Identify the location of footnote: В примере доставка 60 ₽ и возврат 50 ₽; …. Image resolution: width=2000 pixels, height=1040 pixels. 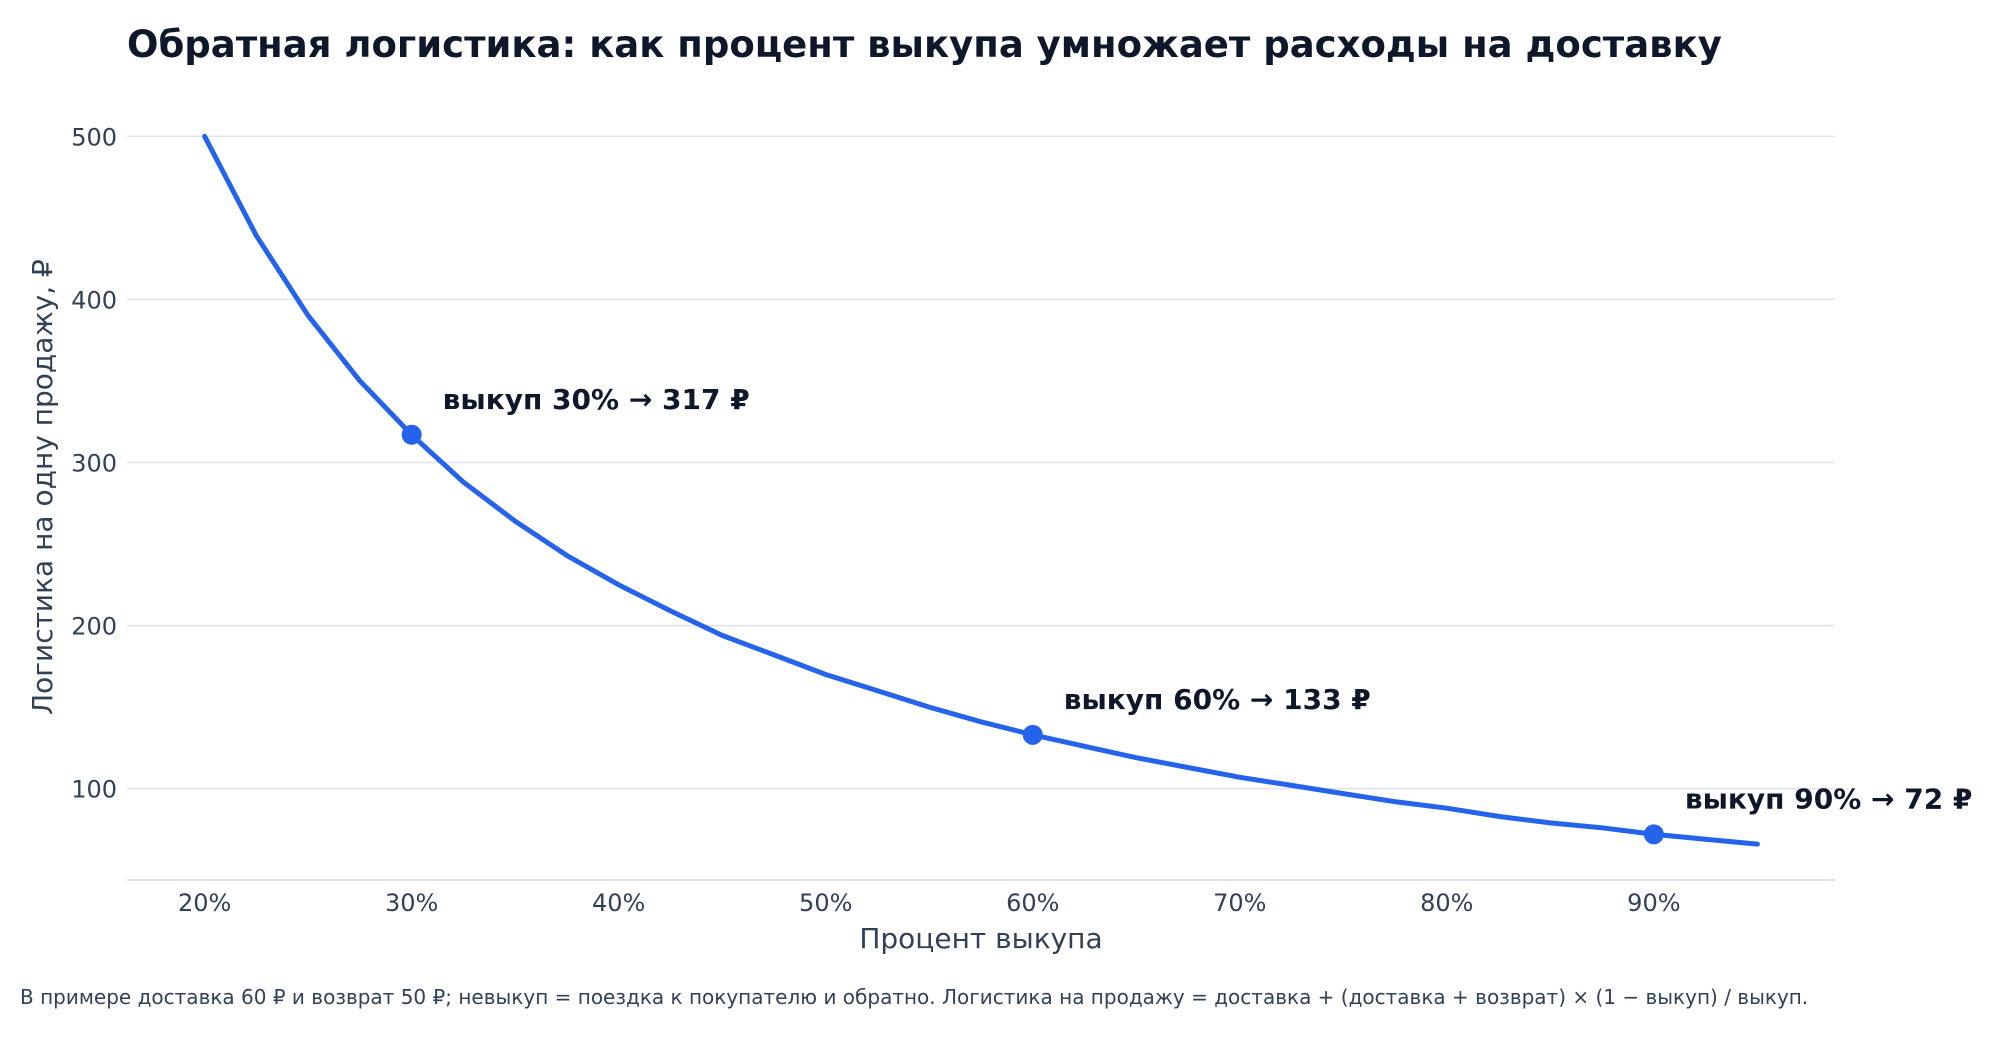
(914, 997).